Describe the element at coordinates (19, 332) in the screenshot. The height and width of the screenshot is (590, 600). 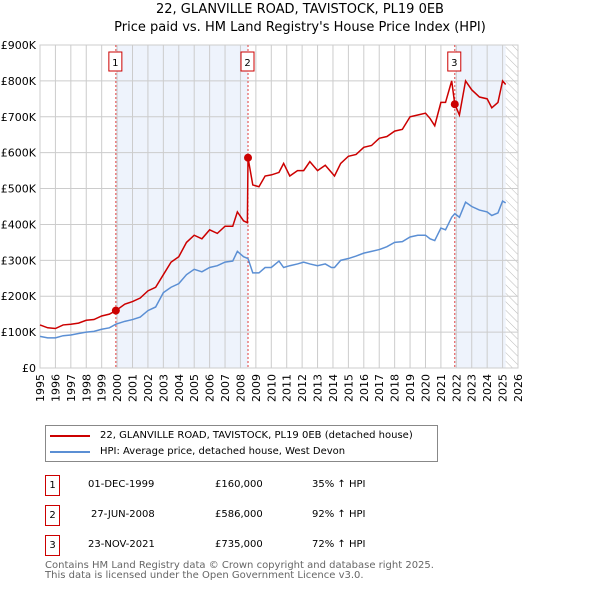
I see `y-tick-label: £100K` at that location.